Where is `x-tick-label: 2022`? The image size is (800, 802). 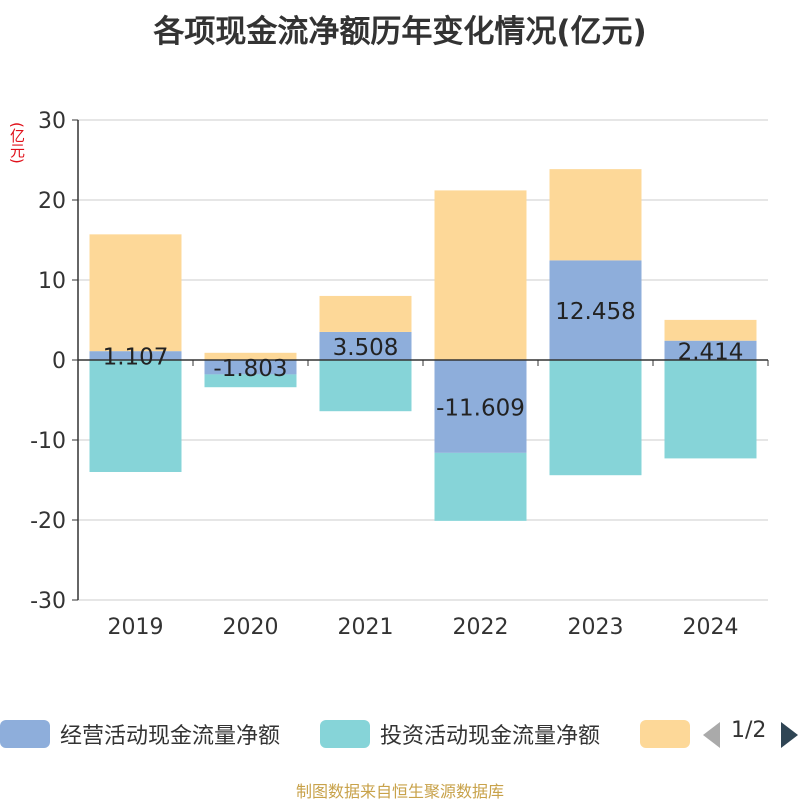
x-tick-label: 2022 is located at coordinates (481, 627).